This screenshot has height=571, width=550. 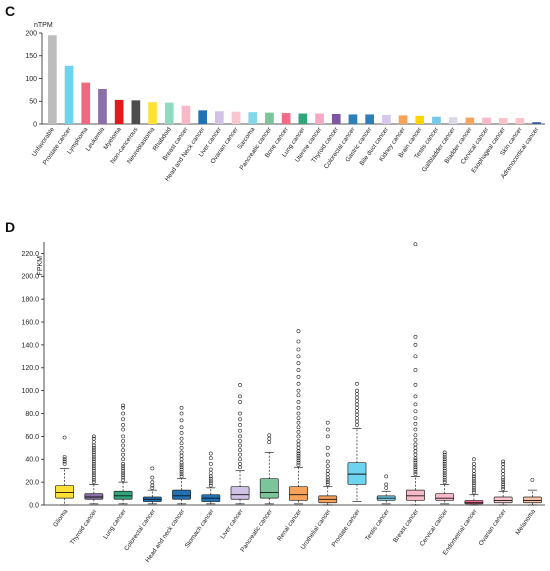 I want to click on panel-d-y-tick-label: 120.0, so click(x=30, y=368).